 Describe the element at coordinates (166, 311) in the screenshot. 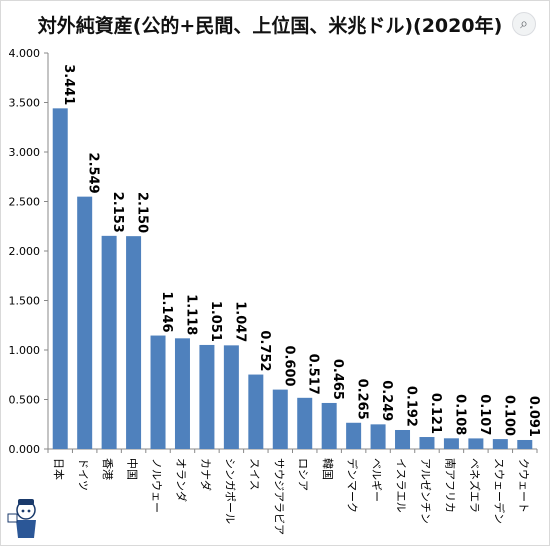

I see `data-label: 1.146` at that location.